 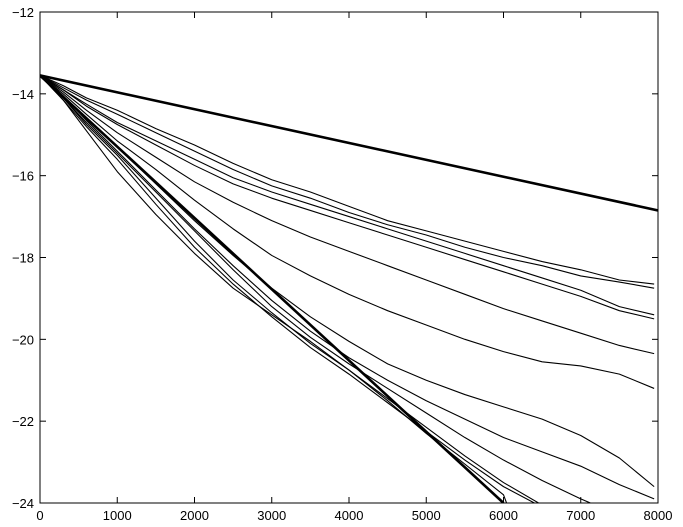 What do you see at coordinates (23, 339) in the screenshot?
I see `y-tick-label: −20` at bounding box center [23, 339].